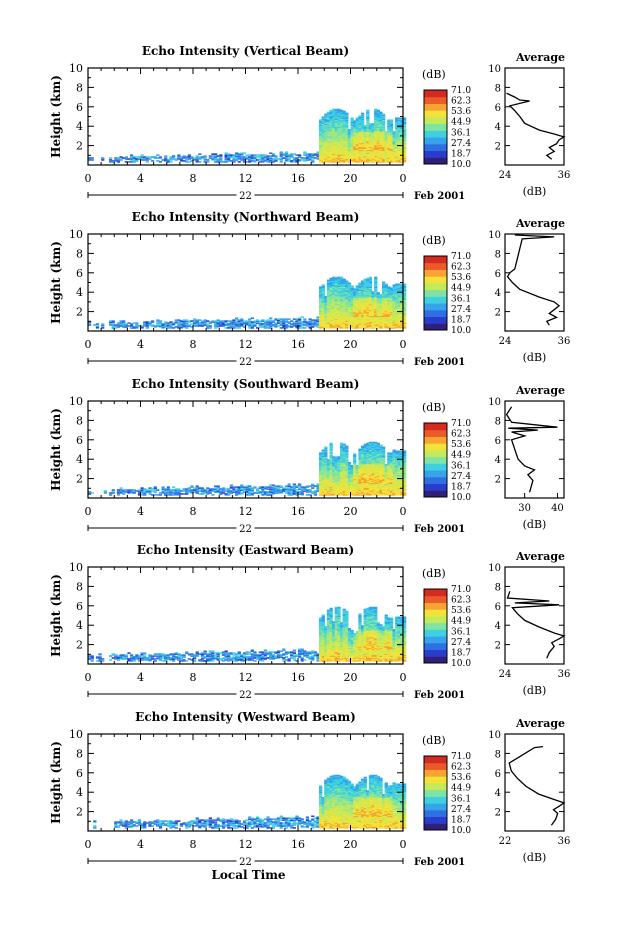 The image size is (617, 929). Describe the element at coordinates (140, 344) in the screenshot. I see `x-tick-label: 4` at that location.